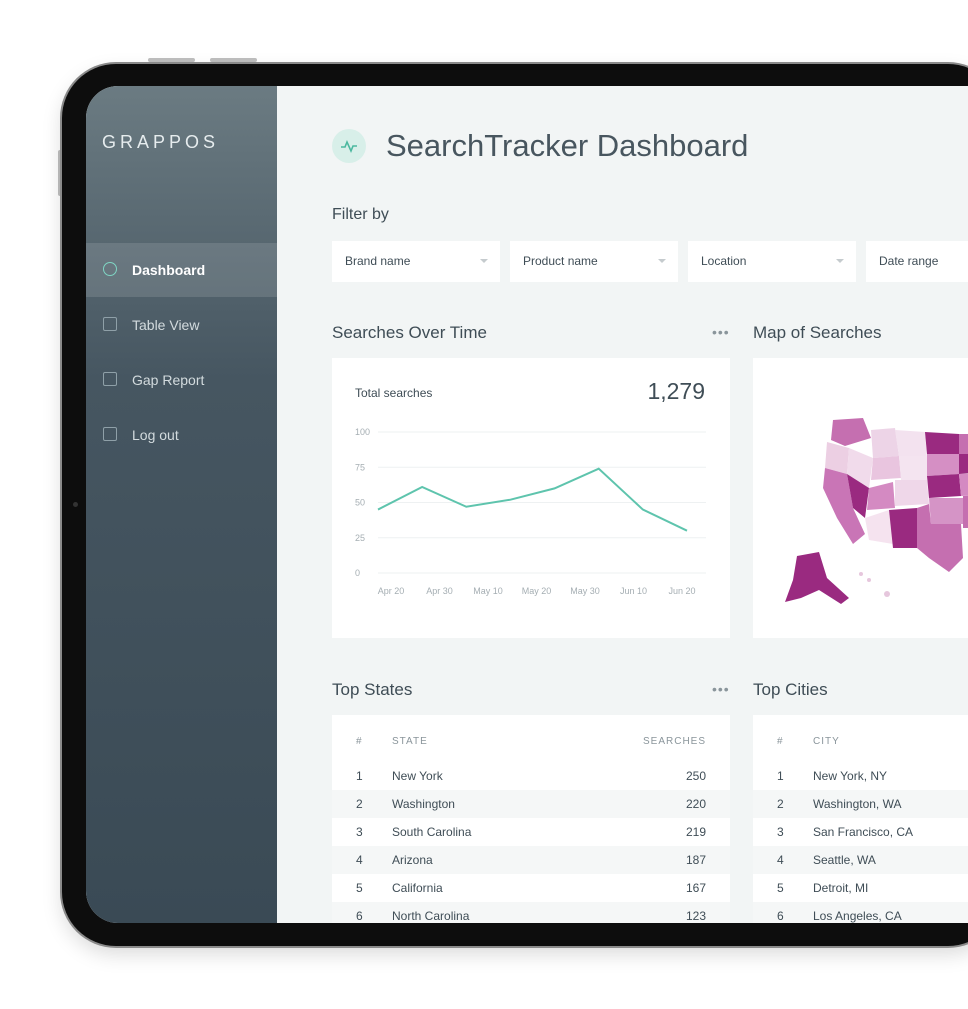 The height and width of the screenshot is (1009, 968). What do you see at coordinates (560, 261) in the screenshot?
I see `filter-label: Product name` at bounding box center [560, 261].